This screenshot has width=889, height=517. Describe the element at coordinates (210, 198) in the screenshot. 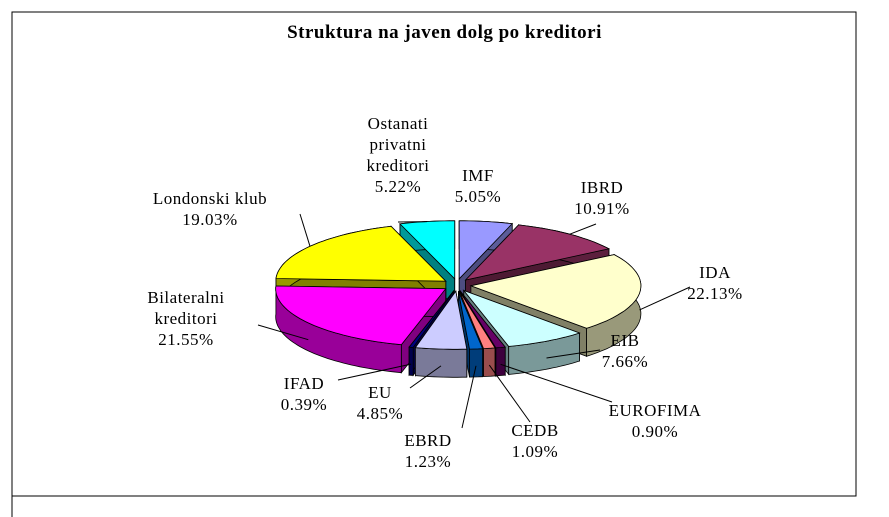

I see `slice-label: Londonski klub` at that location.